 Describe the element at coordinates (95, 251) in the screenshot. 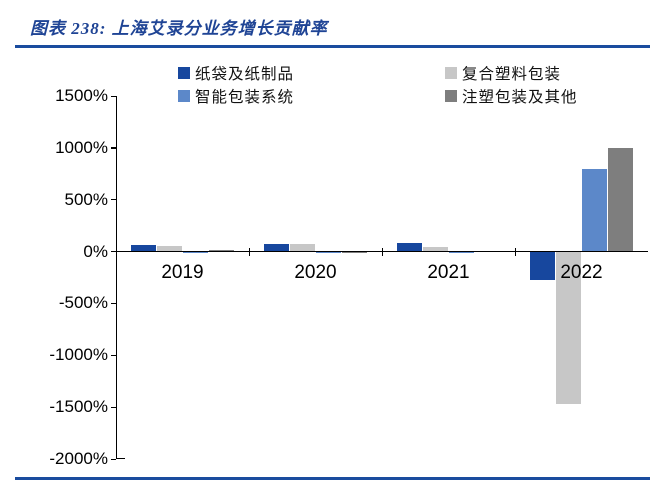

I see `y-axis-tick-label: 0%` at that location.